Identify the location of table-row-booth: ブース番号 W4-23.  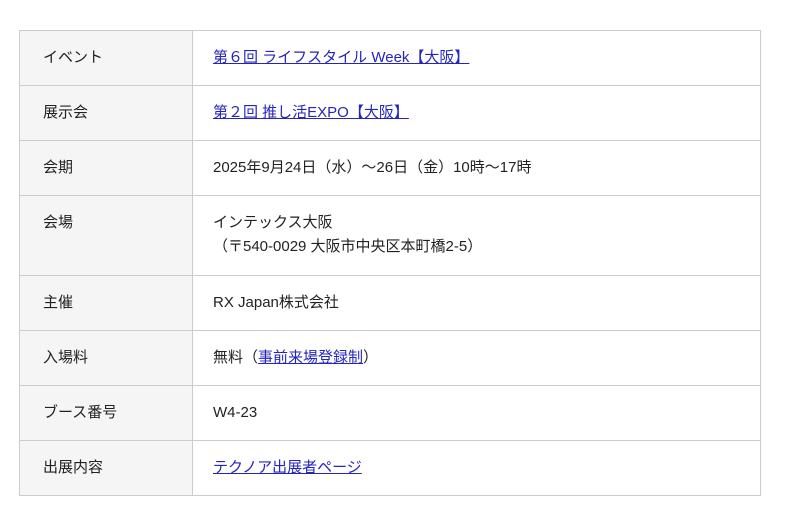
(390, 413).